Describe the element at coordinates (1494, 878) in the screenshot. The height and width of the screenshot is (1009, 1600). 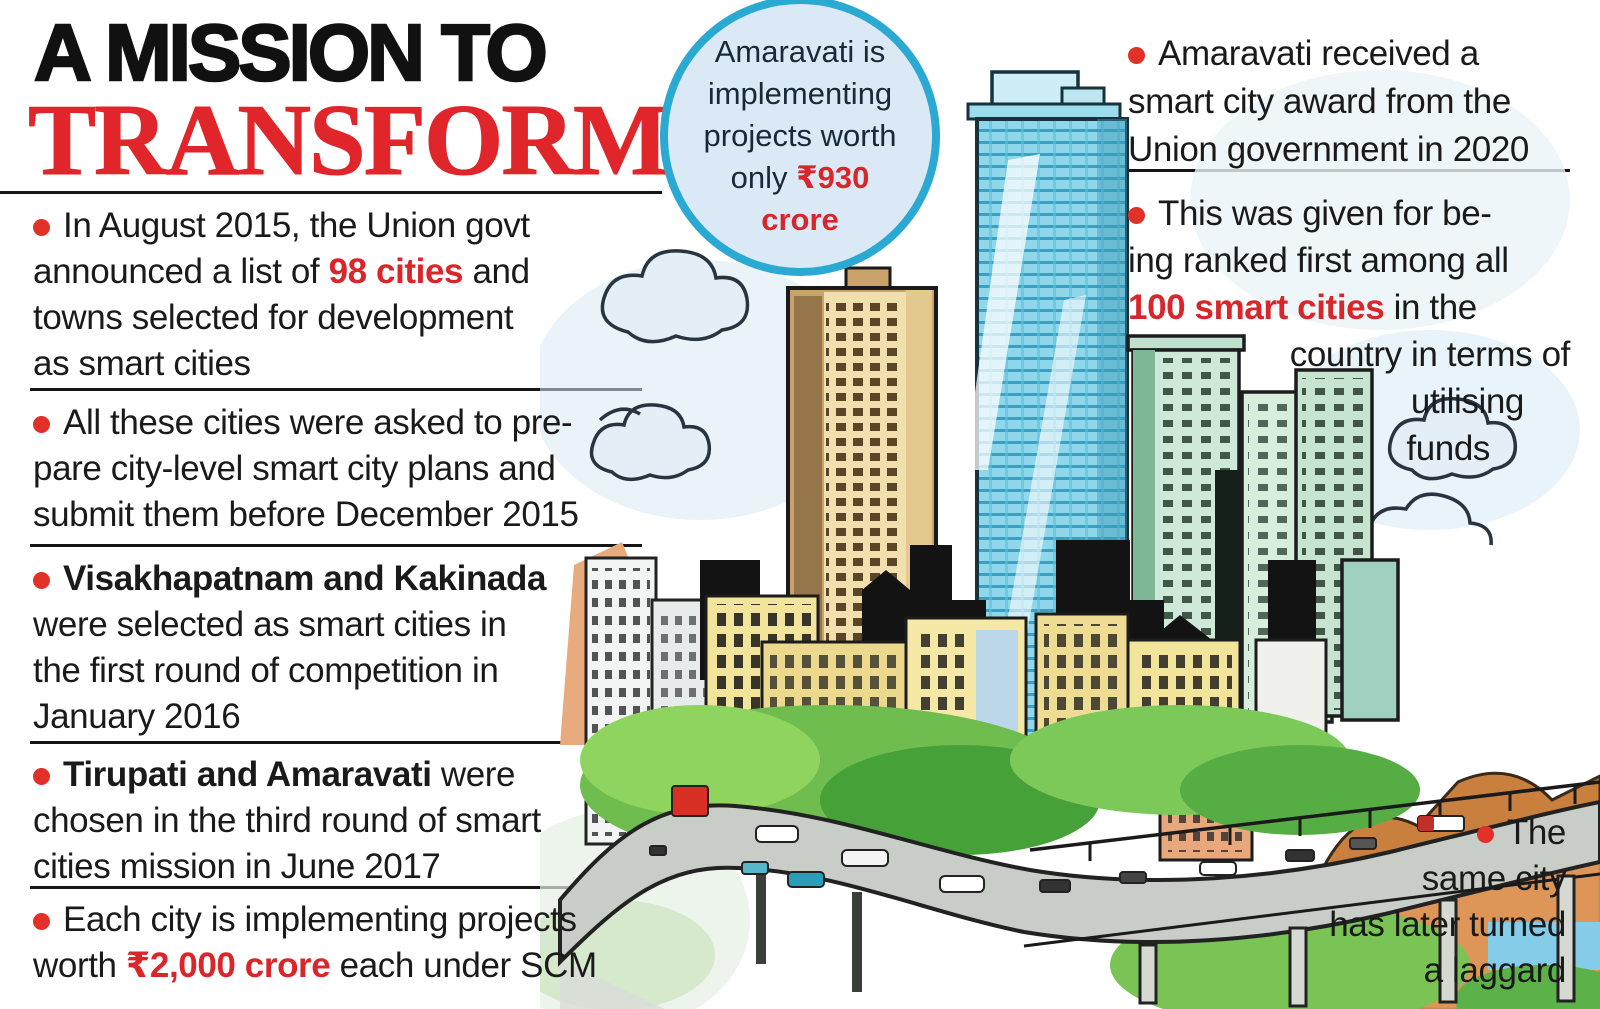
I see `text-segment: same city` at that location.